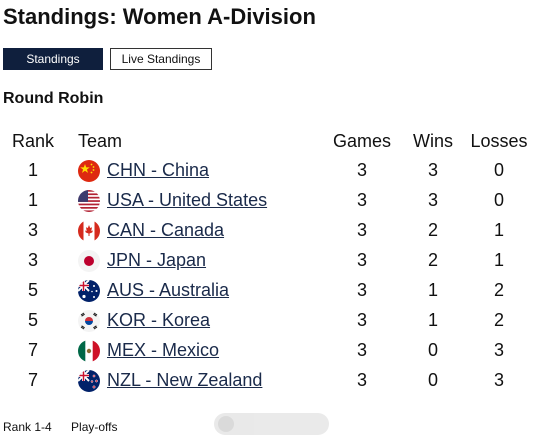 The width and height of the screenshot is (539, 443). I want to click on team-link-canada: CAN - Canada, so click(166, 230).